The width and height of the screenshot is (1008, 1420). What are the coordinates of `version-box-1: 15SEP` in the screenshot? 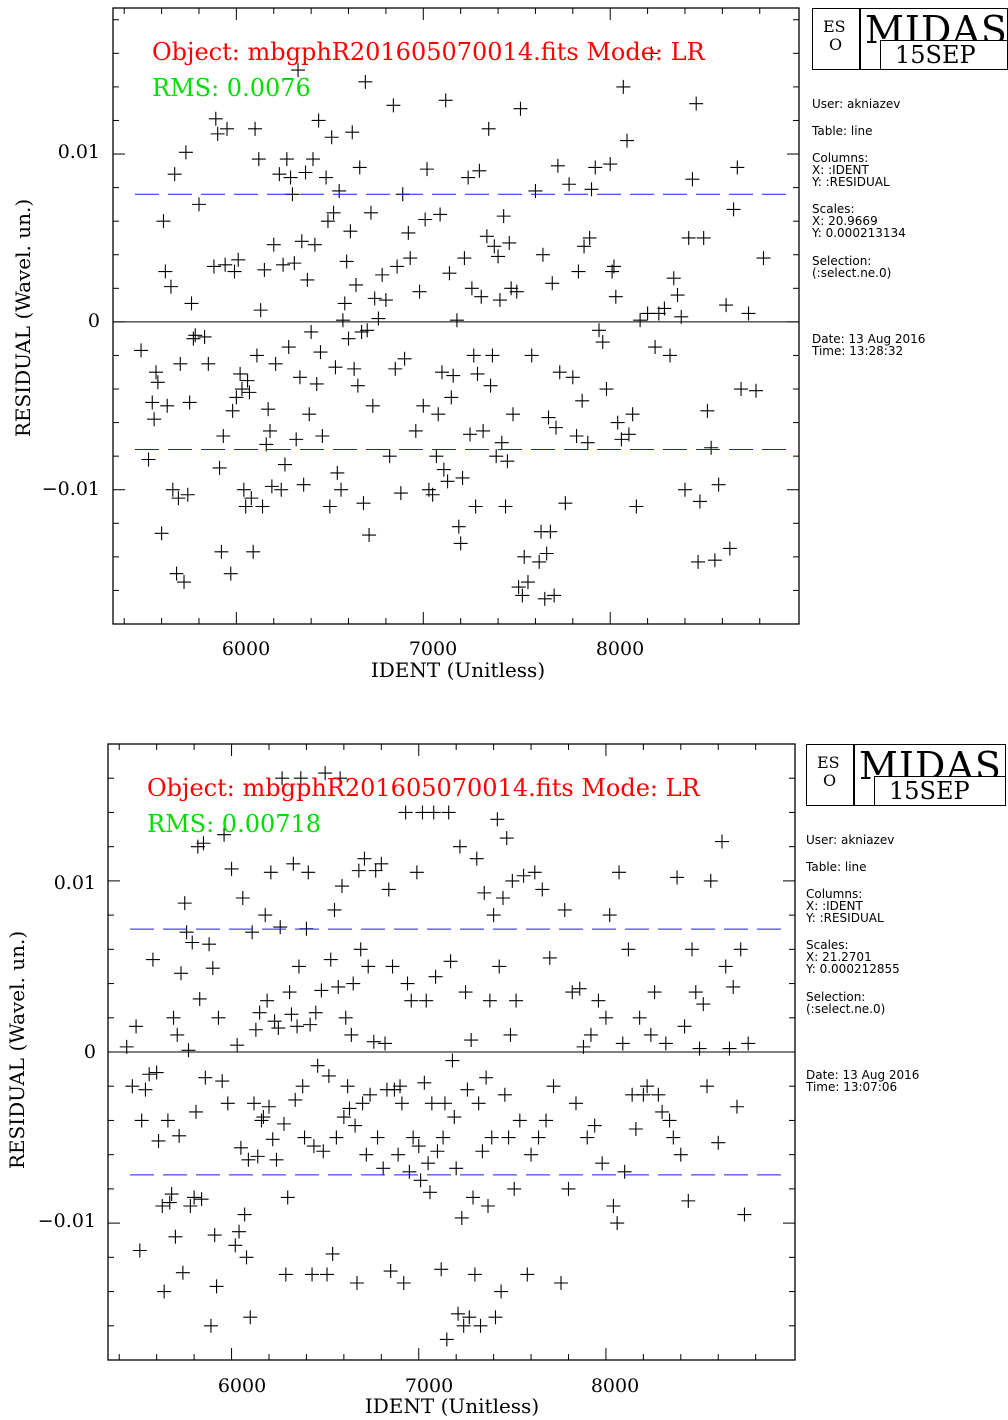 It's located at (944, 55).